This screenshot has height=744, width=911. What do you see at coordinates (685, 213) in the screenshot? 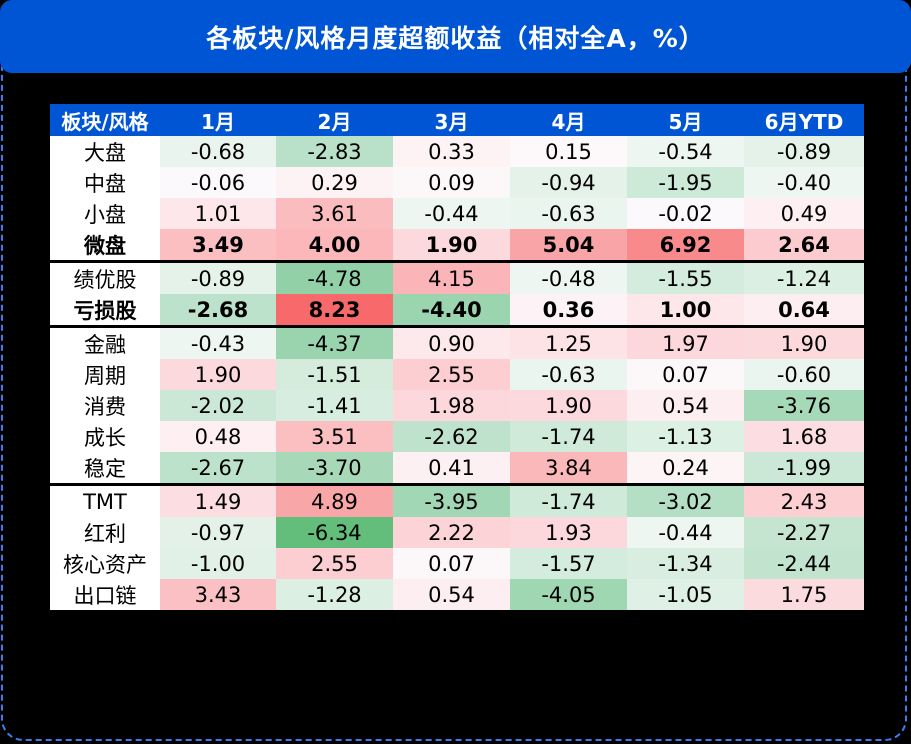
I see `value-cell: -0.02` at bounding box center [685, 213].